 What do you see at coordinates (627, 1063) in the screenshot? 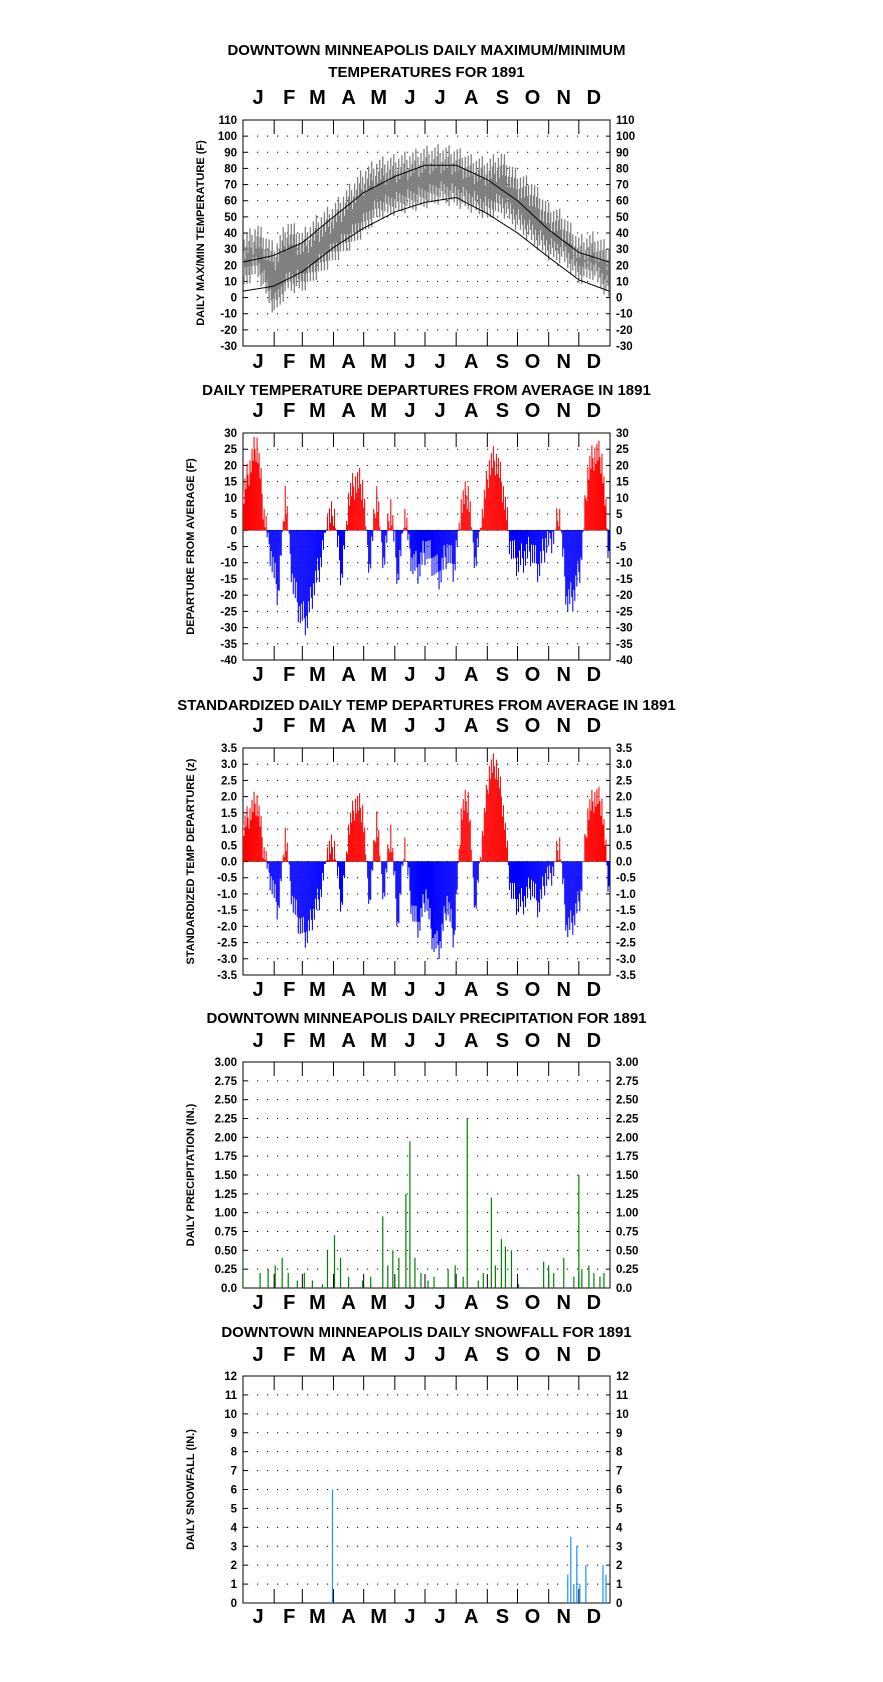
I see `y-tick-label-right: 3.00` at bounding box center [627, 1063].